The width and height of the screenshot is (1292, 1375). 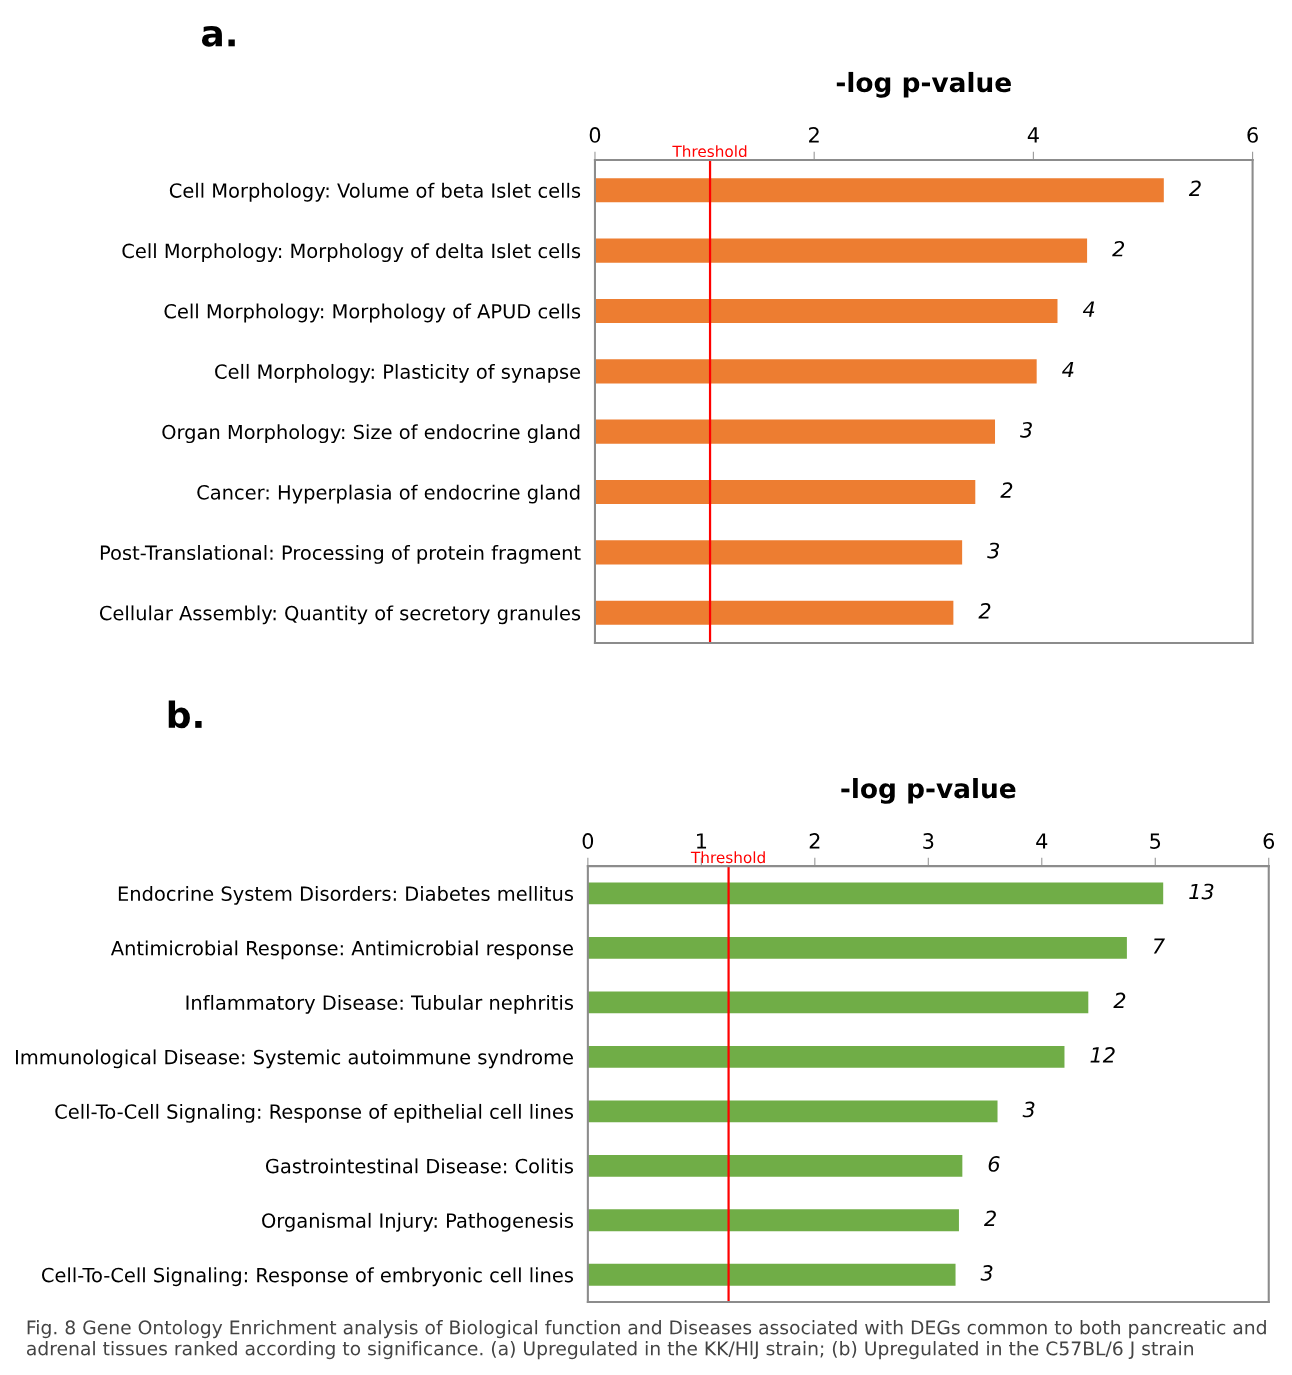 I want to click on y-tick-label: Organismal Injury: Pathogenesis, so click(x=418, y=1222).